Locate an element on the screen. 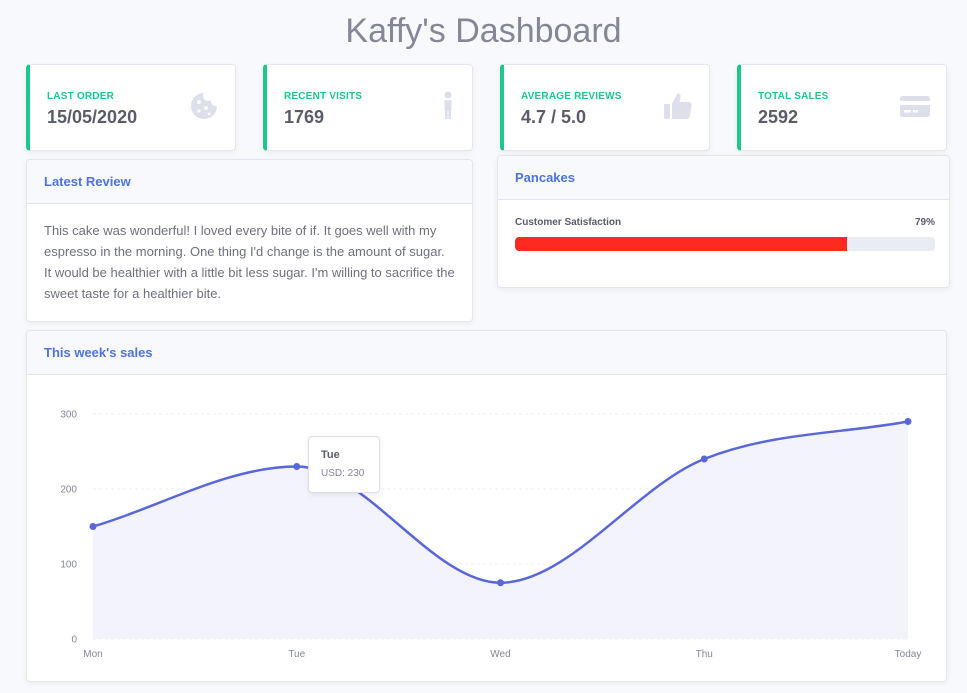  cookie-icon is located at coordinates (204, 106).